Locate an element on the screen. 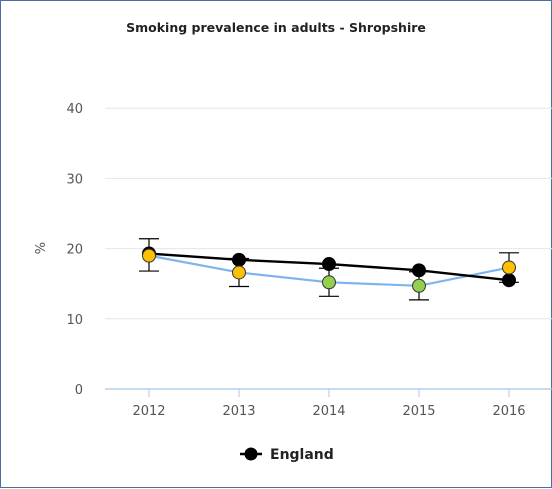  y-tick-label-10: 10 is located at coordinates (74, 320).